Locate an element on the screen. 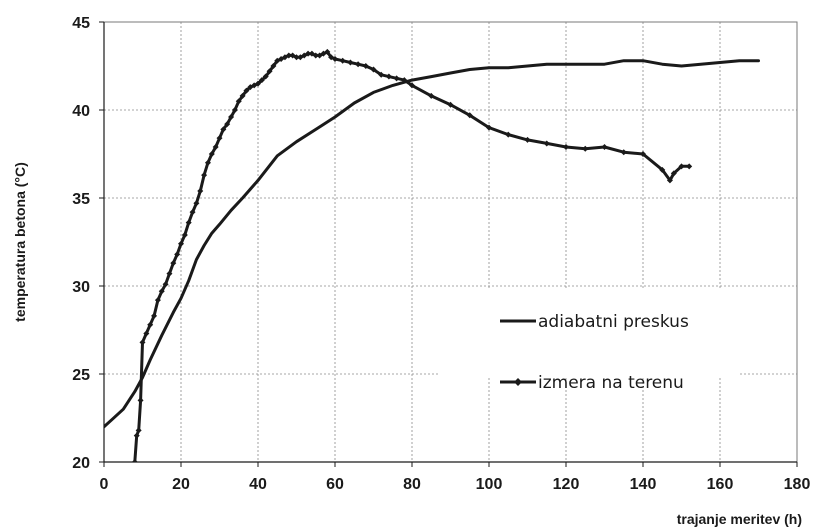 The image size is (820, 532). x-tick-label: 40 is located at coordinates (258, 484).